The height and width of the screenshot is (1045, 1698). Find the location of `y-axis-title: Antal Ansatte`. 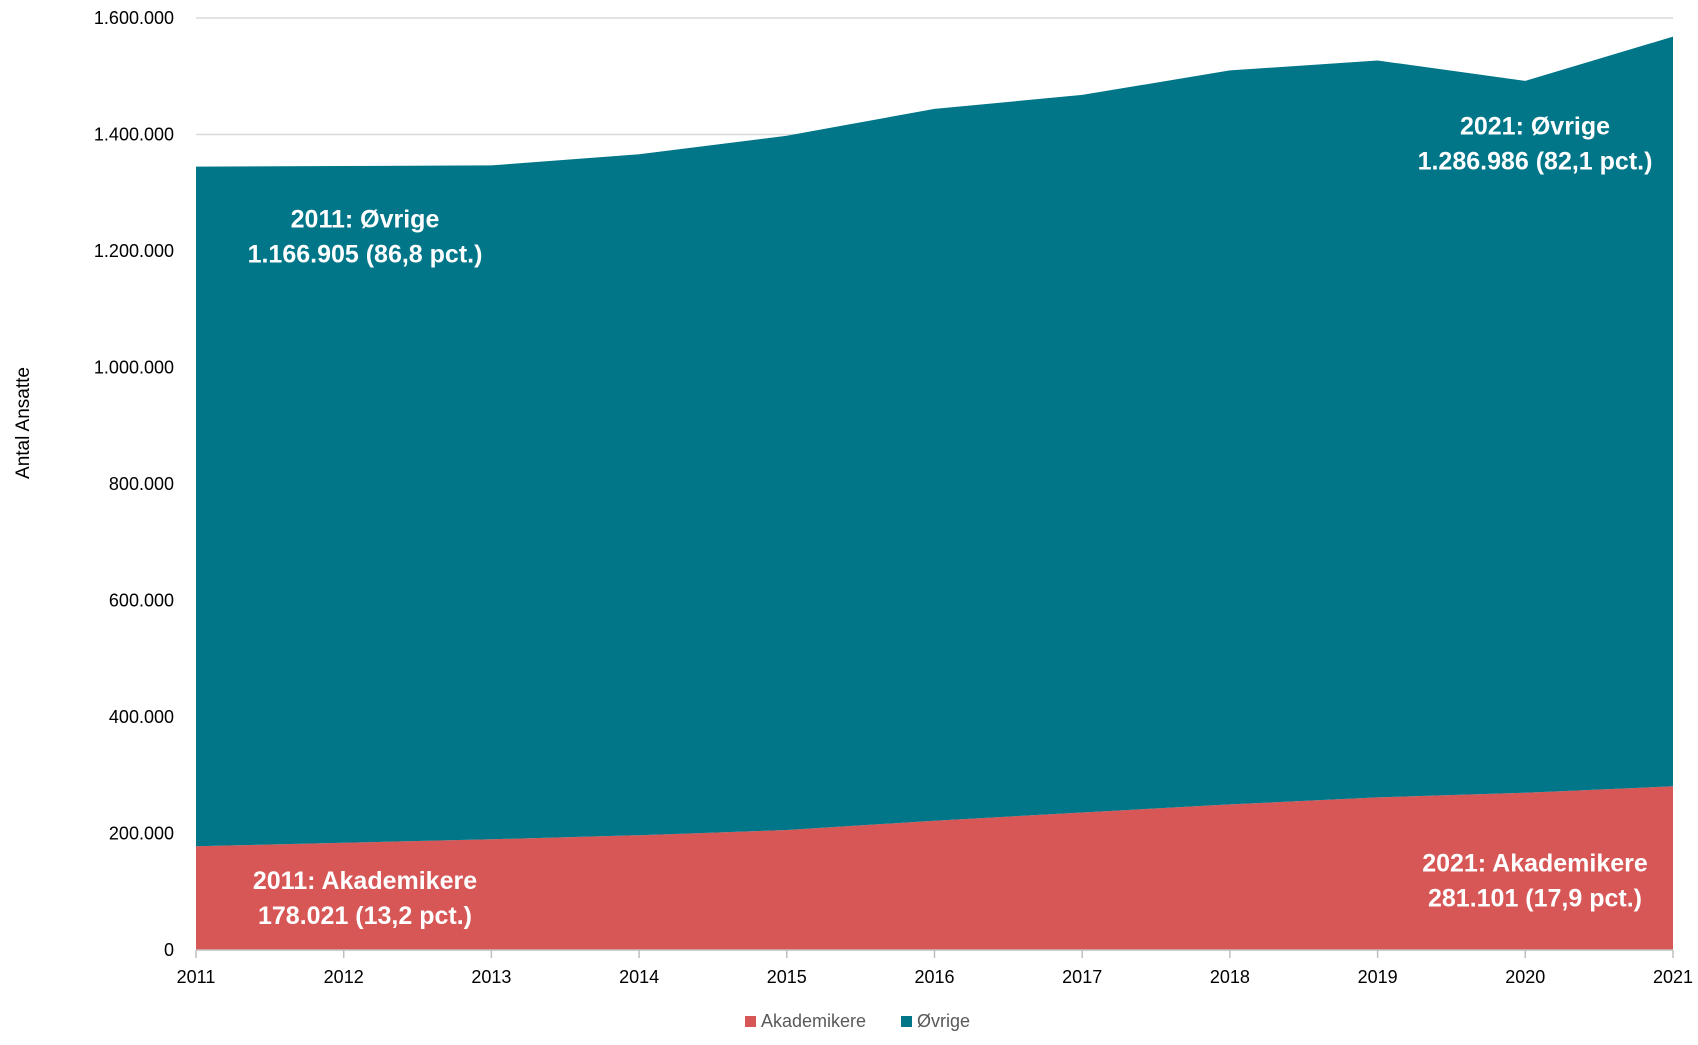

y-axis-title: Antal Ansatte is located at coordinates (23, 423).